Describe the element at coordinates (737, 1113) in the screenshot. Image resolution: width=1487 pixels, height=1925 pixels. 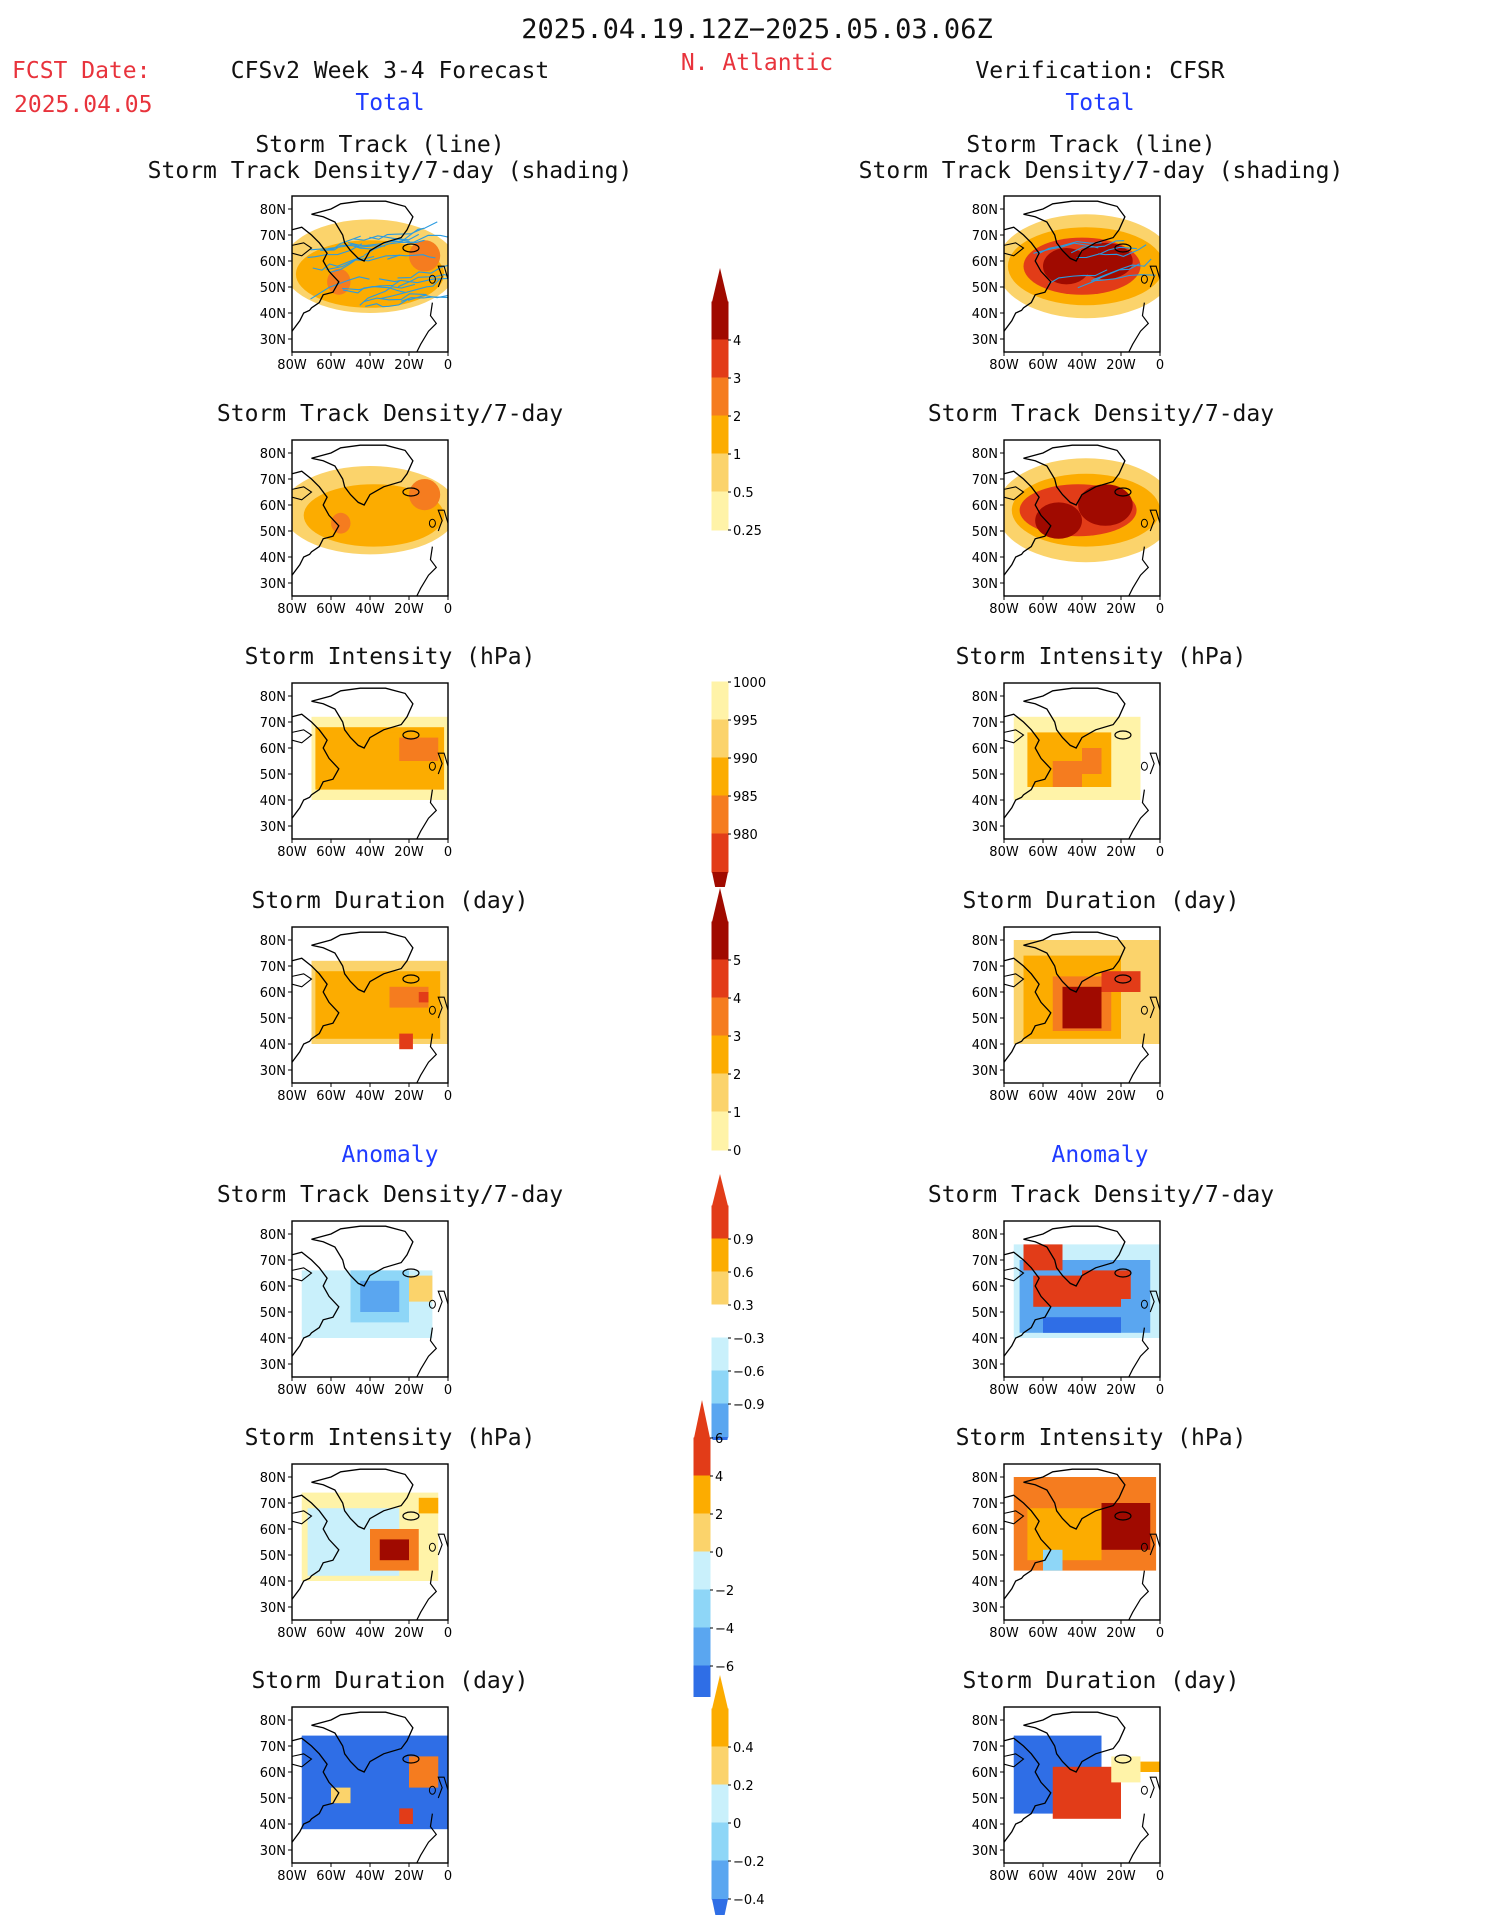
I see `colorbar-label: 1` at that location.